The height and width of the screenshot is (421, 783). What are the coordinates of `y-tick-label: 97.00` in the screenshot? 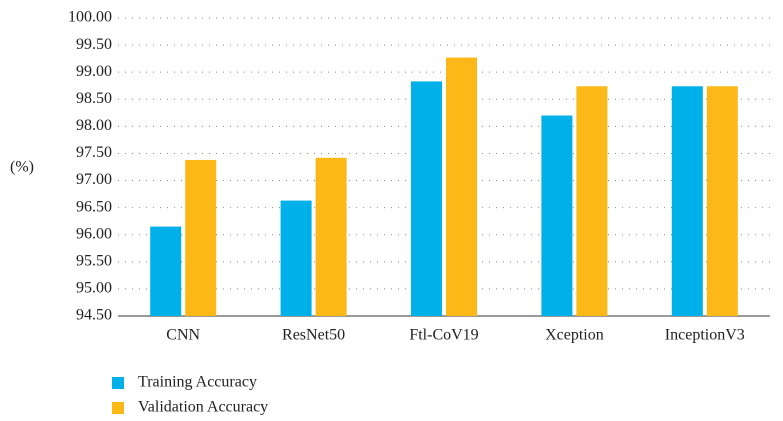 It's located at (94, 179).